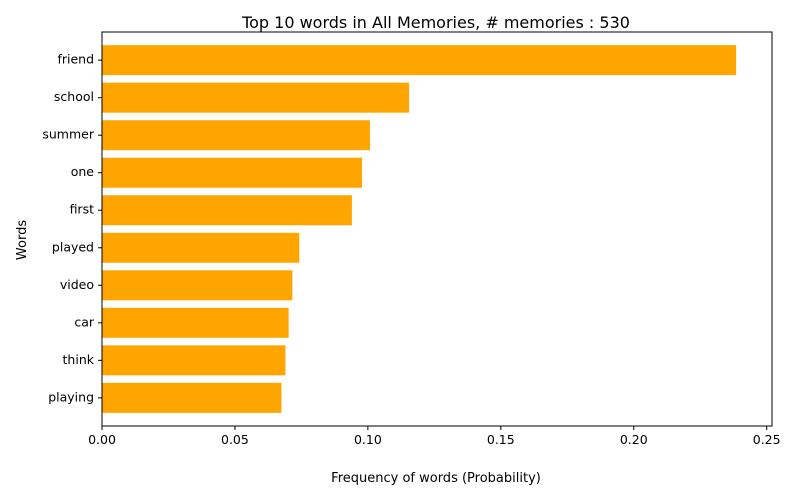 Image resolution: width=800 pixels, height=500 pixels. What do you see at coordinates (83, 171) in the screenshot?
I see `y-tick-label: one` at bounding box center [83, 171].